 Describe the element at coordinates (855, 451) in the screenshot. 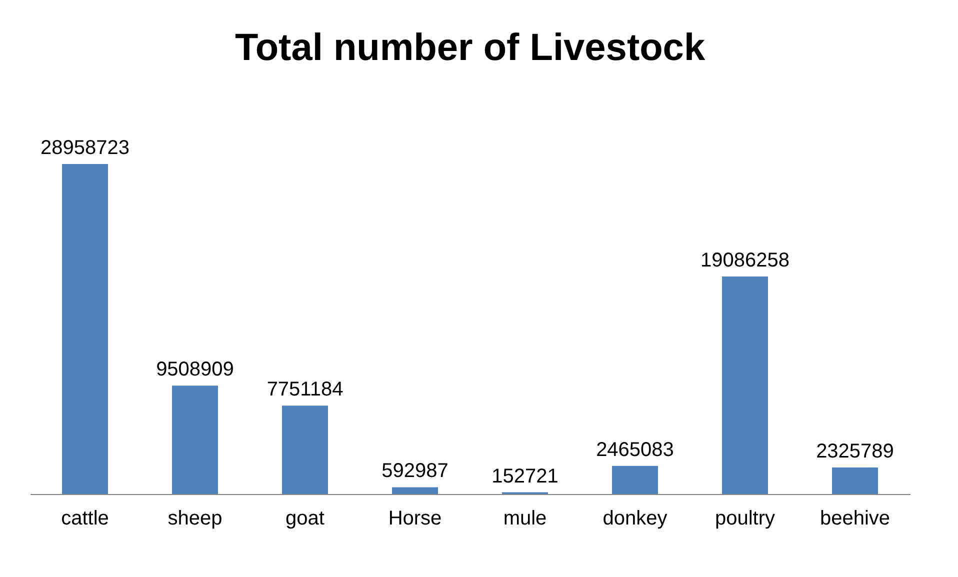

I see `data-label: 2325789` at that location.